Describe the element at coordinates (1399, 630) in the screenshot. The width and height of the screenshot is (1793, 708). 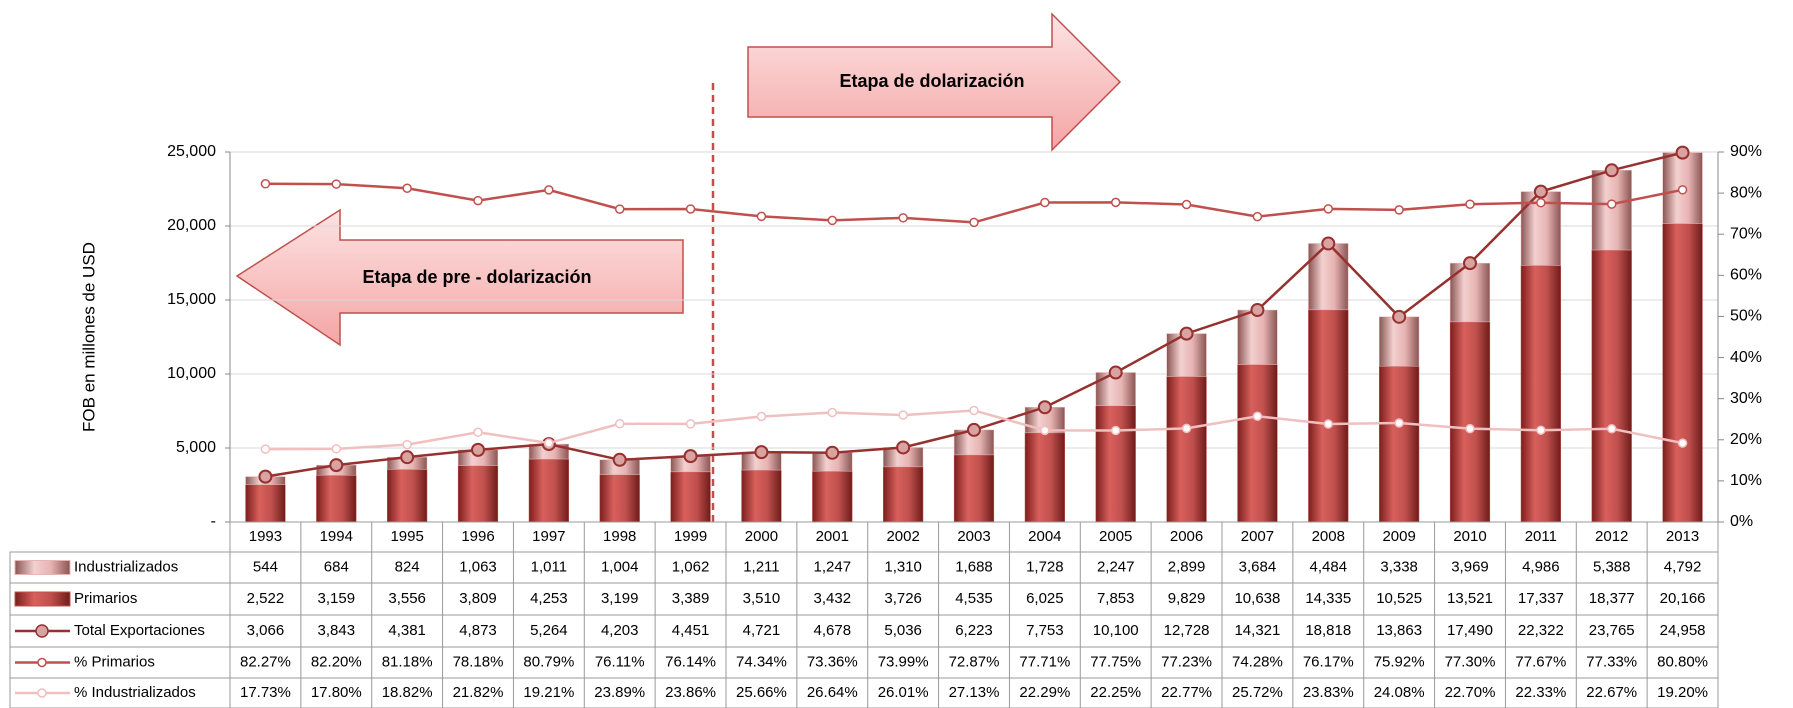
I see `table-cell: 13,863` at that location.